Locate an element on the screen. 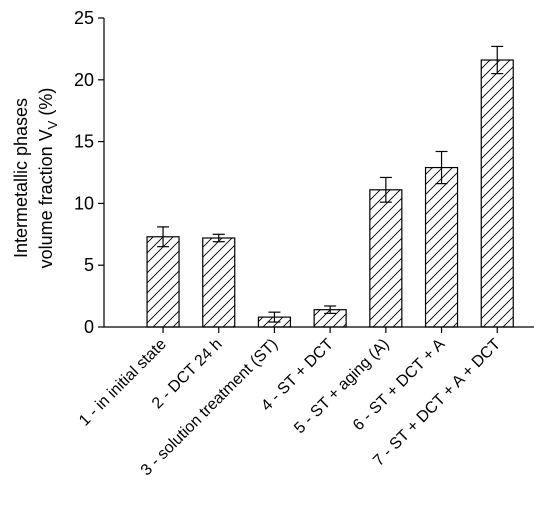  y-tick-label-5: 25 is located at coordinates (84, 18).